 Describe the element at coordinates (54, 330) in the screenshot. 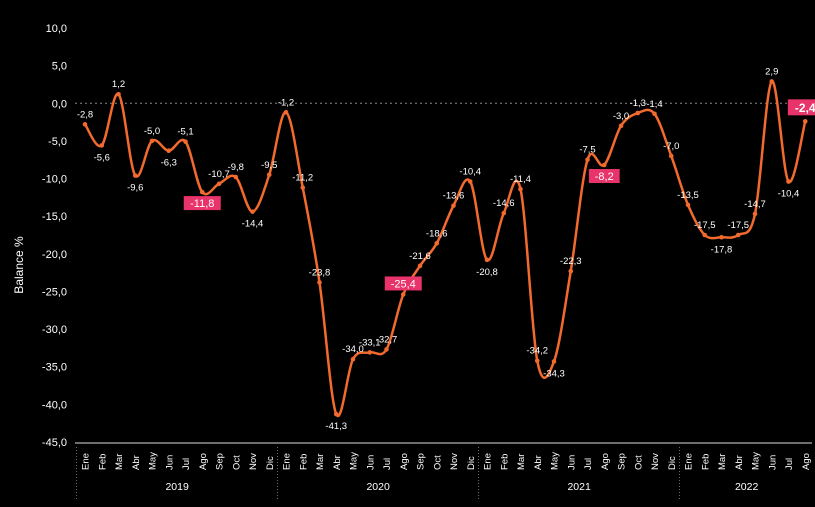

I see `y-tick-label: -30,0` at that location.